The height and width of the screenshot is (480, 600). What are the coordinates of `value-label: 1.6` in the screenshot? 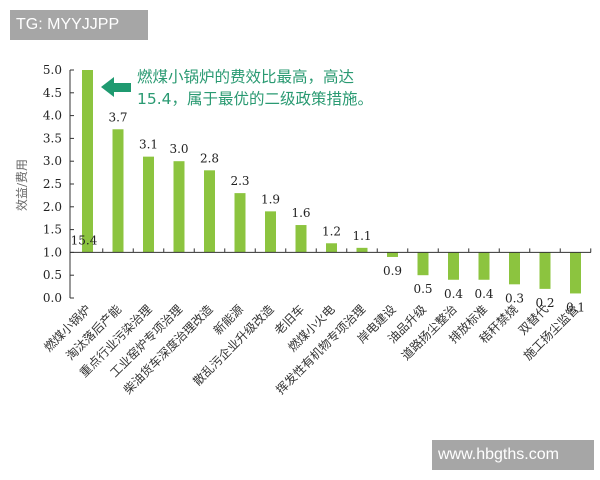 It's located at (300, 213).